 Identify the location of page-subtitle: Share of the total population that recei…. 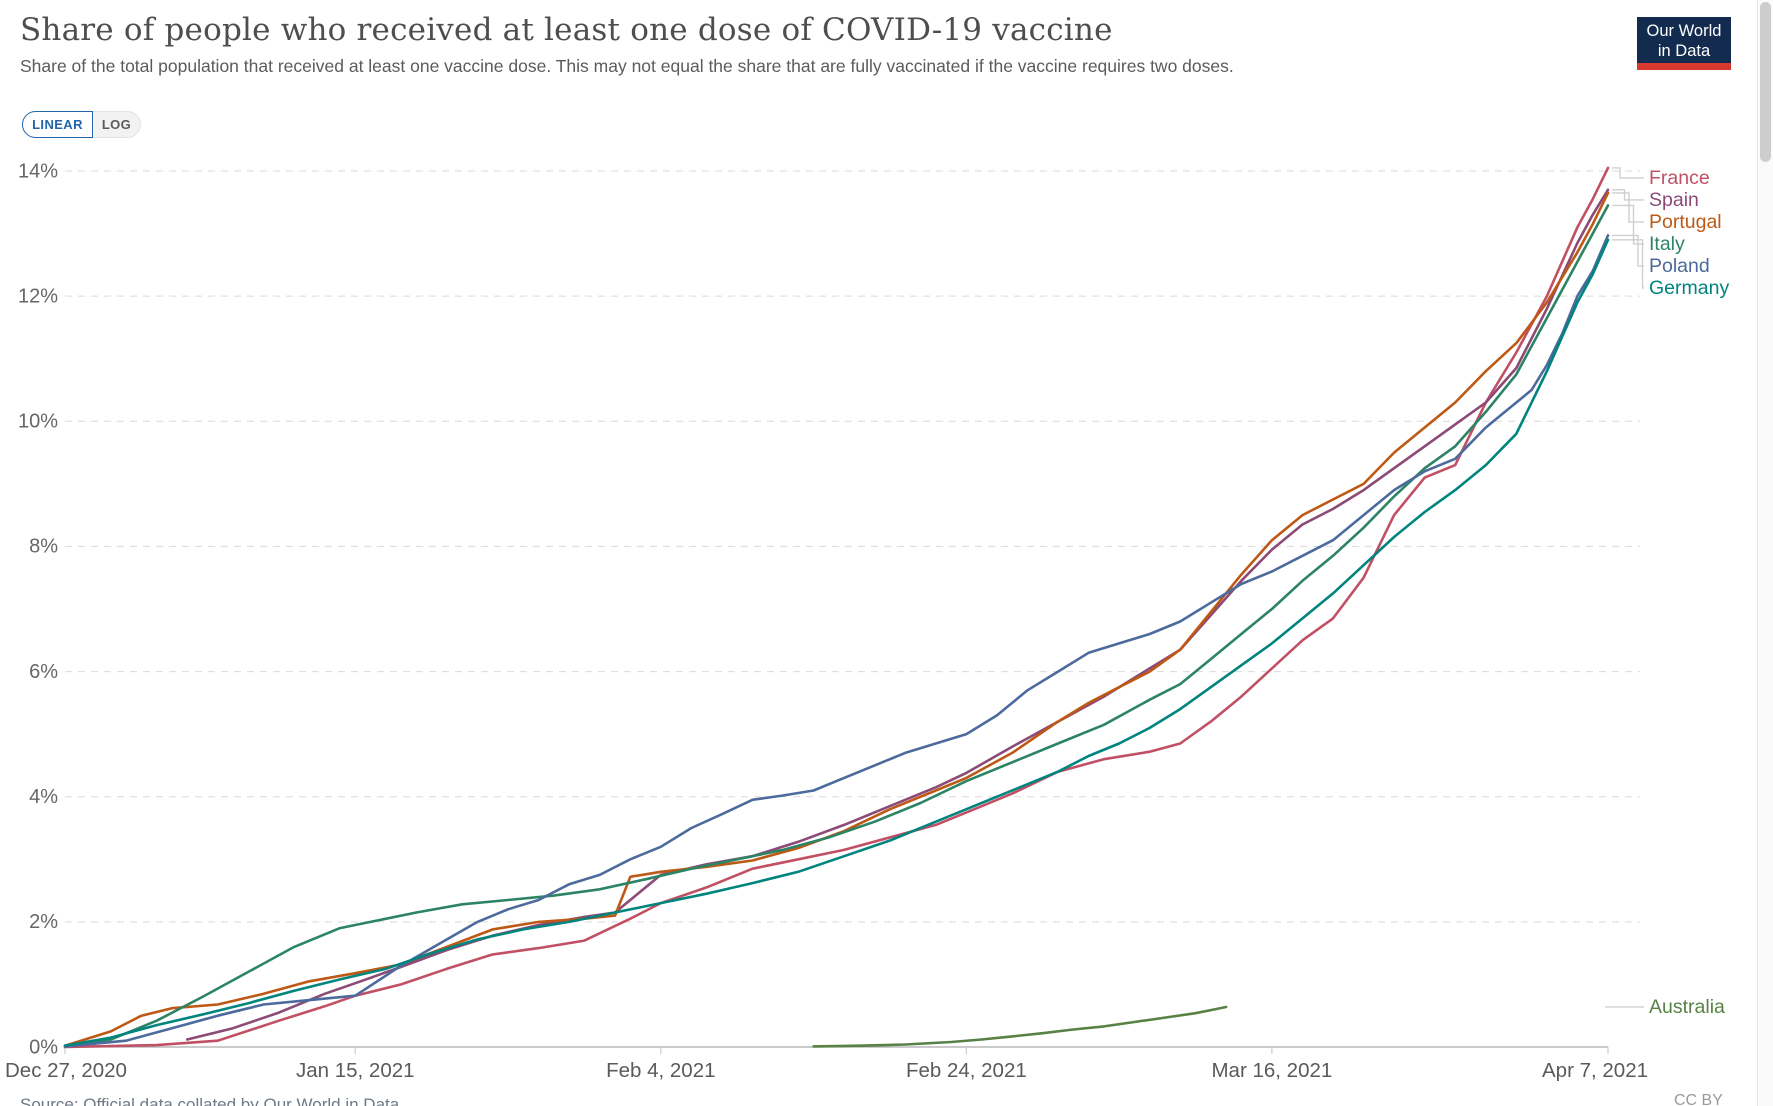
(627, 66).